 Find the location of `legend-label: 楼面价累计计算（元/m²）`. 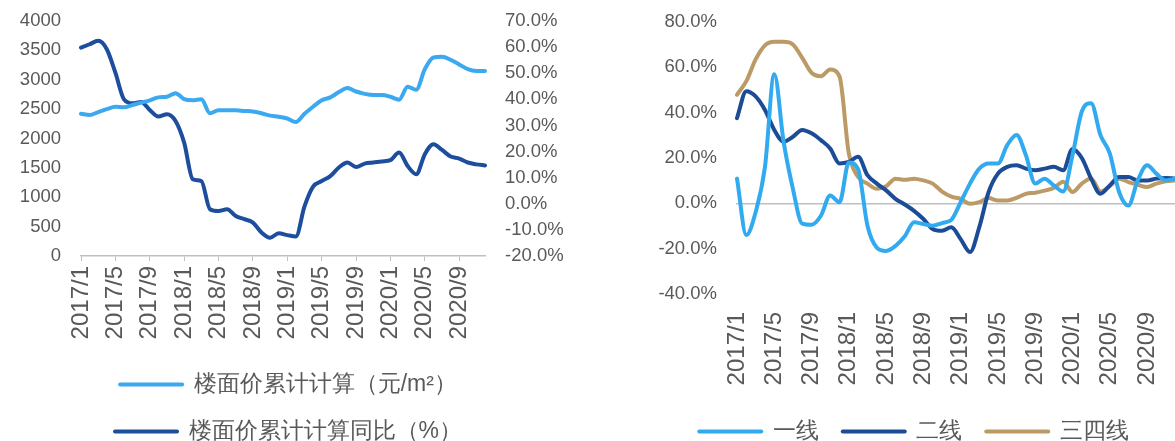

legend-label: 楼面价累计计算（元/m²） is located at coordinates (325, 382).